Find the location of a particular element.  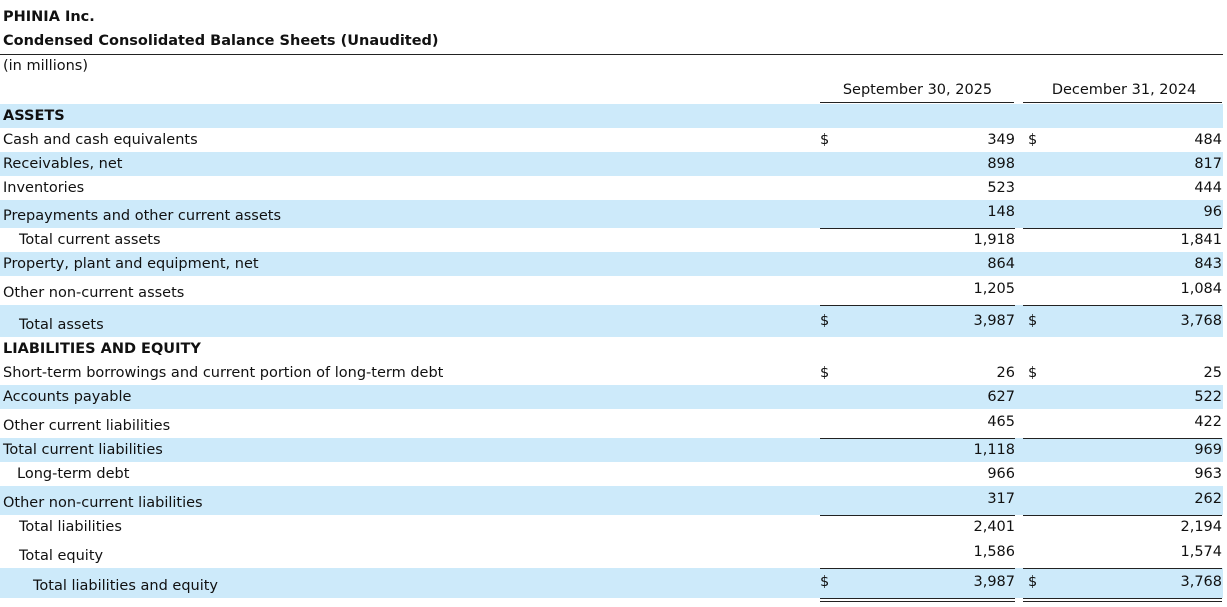

cell-value: 2,194 is located at coordinates (1201, 527).